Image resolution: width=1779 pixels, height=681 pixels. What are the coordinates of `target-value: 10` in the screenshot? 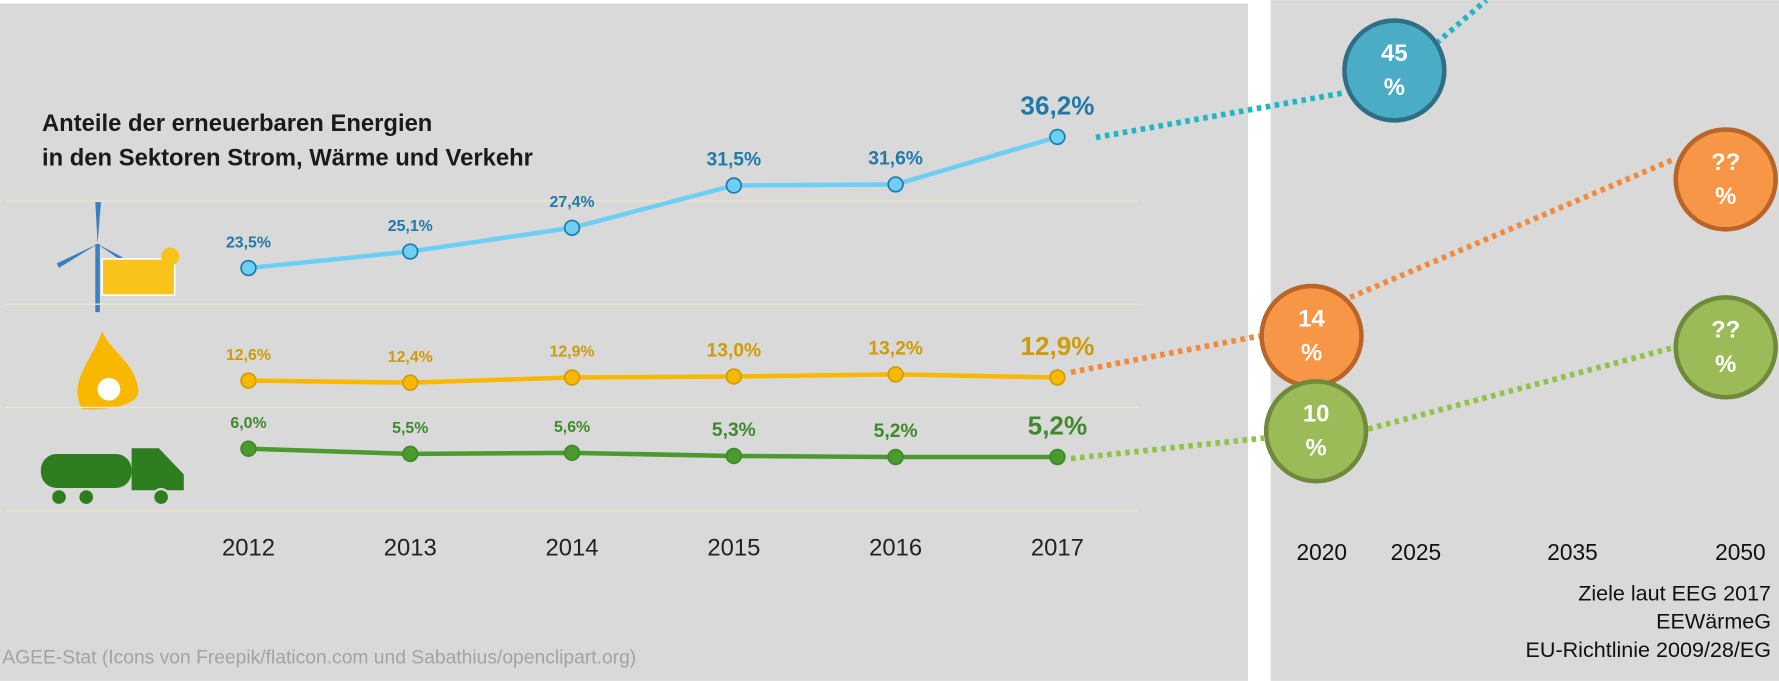 It's located at (1316, 414).